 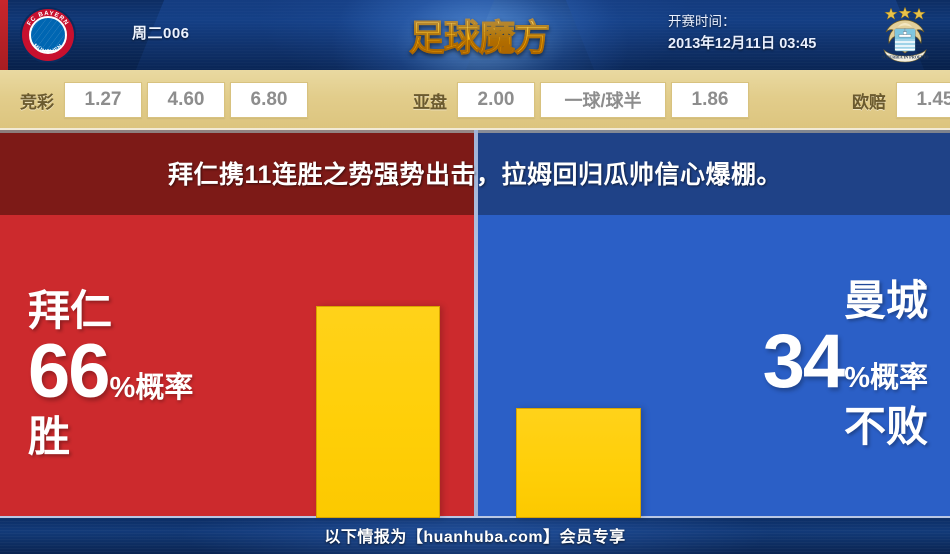 I want to click on home-outcome-label: 胜, so click(x=49, y=437).